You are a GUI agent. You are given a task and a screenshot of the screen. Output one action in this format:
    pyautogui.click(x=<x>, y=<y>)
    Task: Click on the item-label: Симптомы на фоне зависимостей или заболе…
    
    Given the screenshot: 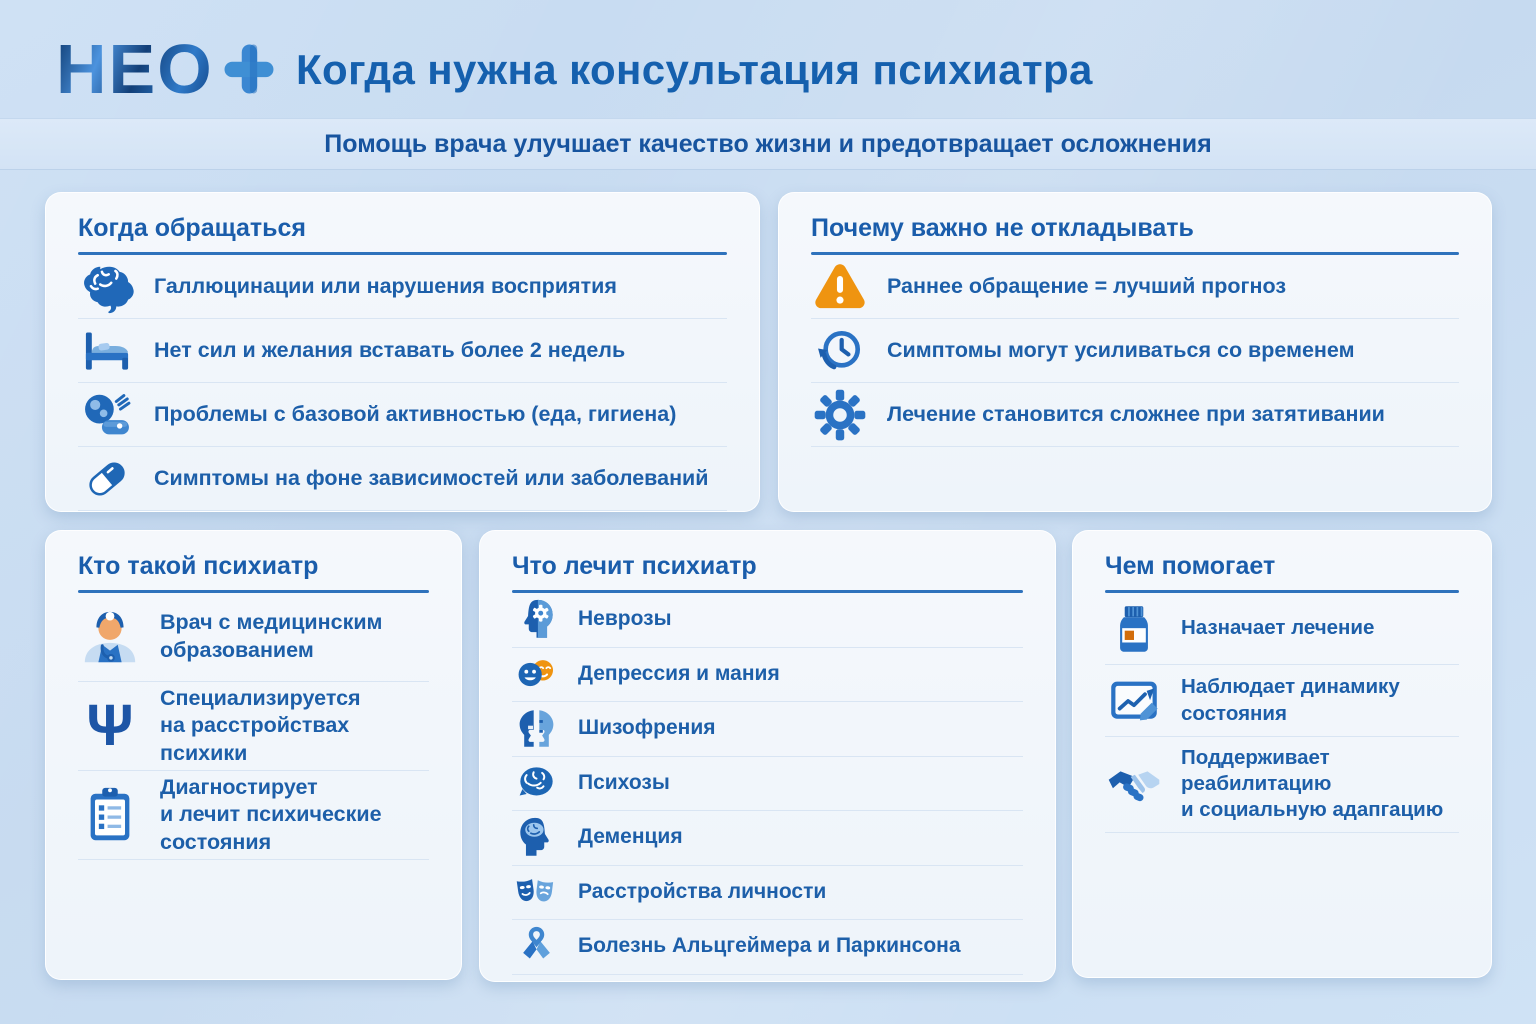 What is the action you would take?
    pyautogui.click(x=431, y=477)
    